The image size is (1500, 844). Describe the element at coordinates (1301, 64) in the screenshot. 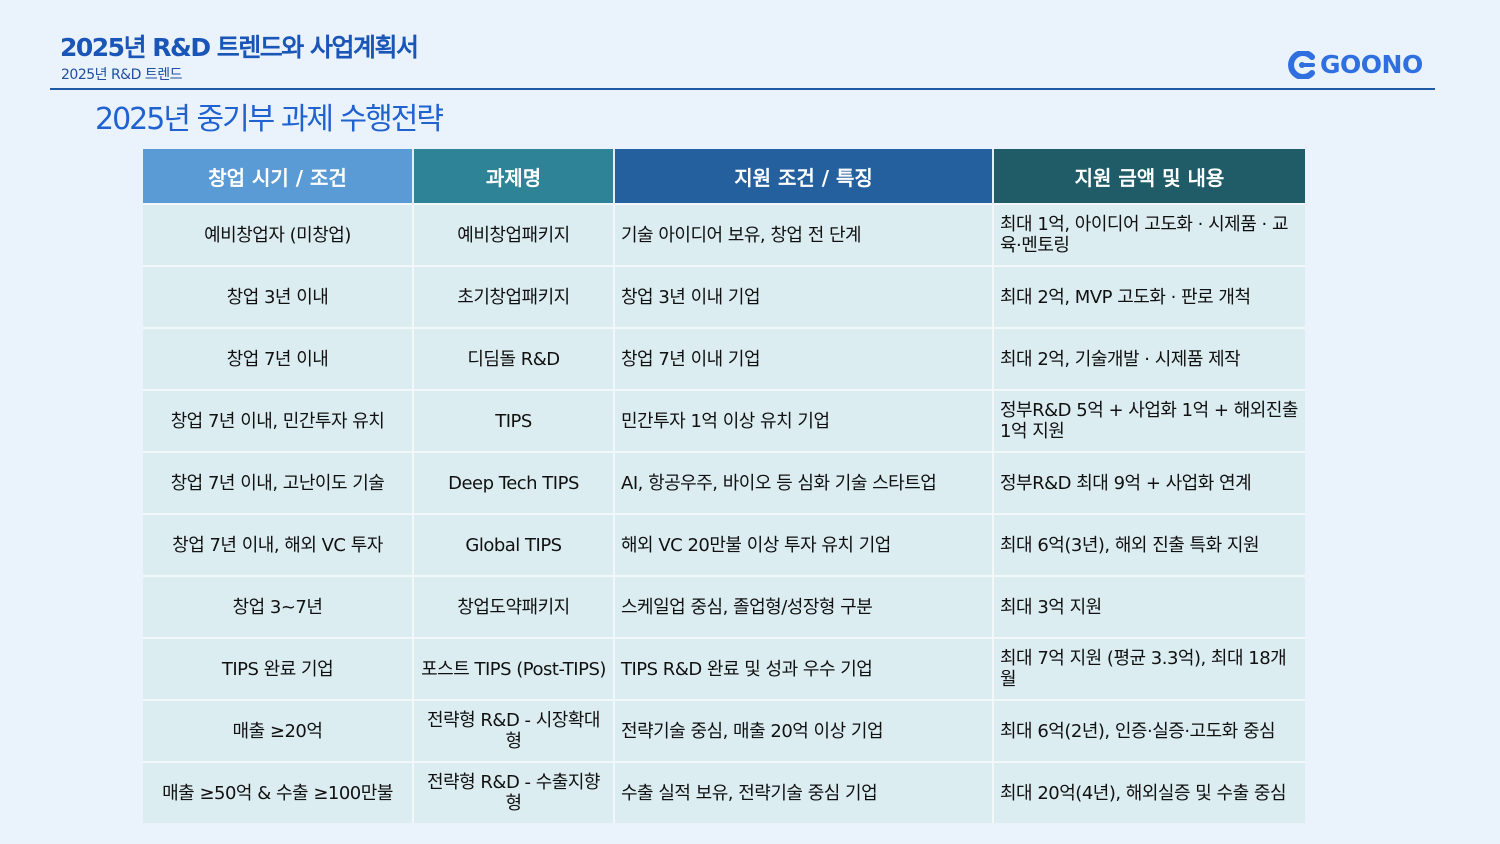

I see `goono-logo-icon` at that location.